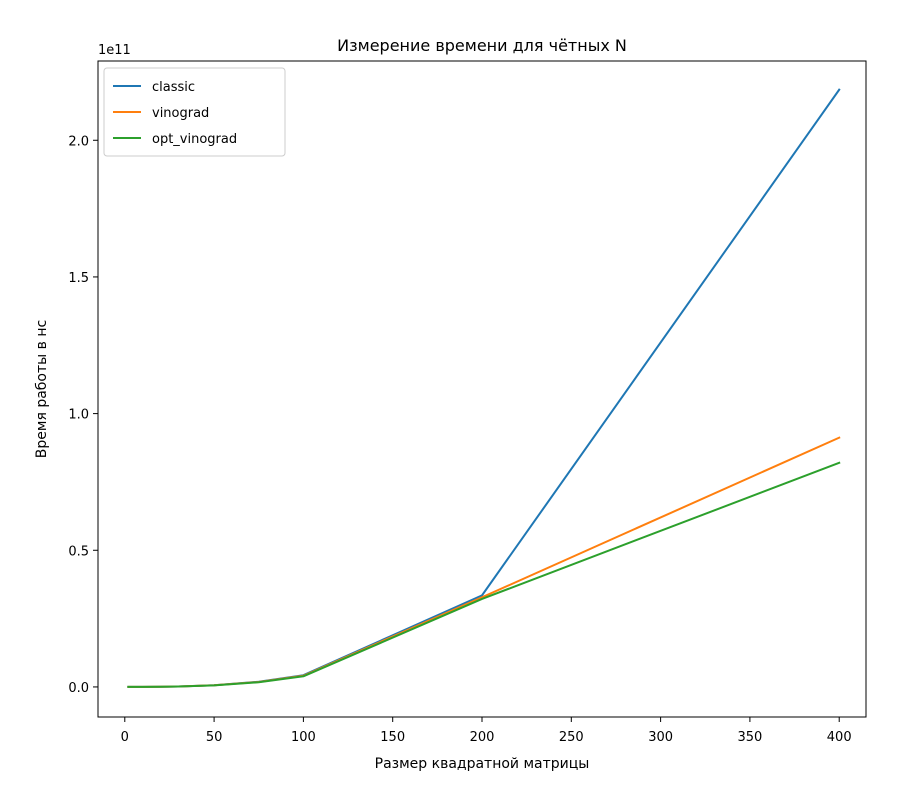  I want to click on legend-box, so click(194, 112).